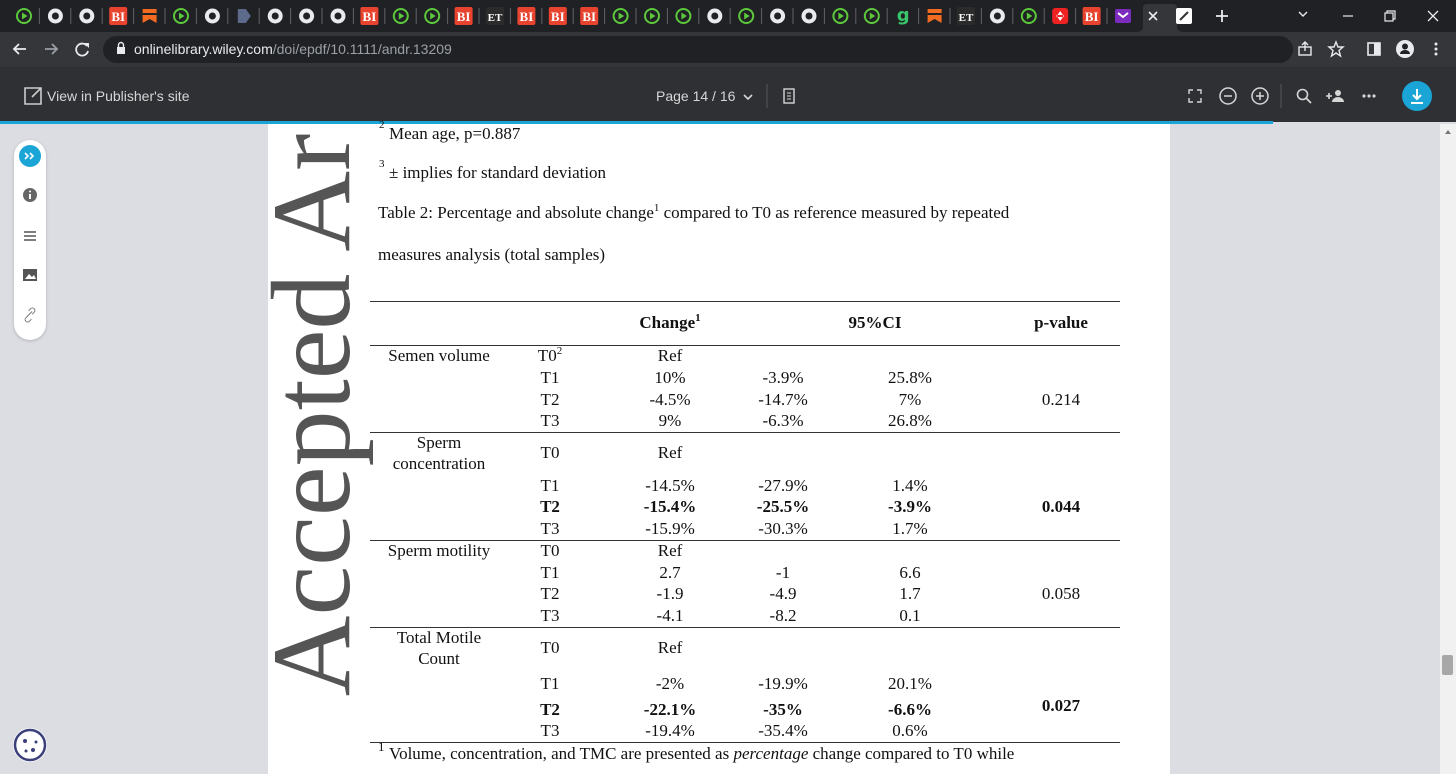  Describe the element at coordinates (492, 254) in the screenshot. I see `caption-text: measures analysis (total samples)` at that location.